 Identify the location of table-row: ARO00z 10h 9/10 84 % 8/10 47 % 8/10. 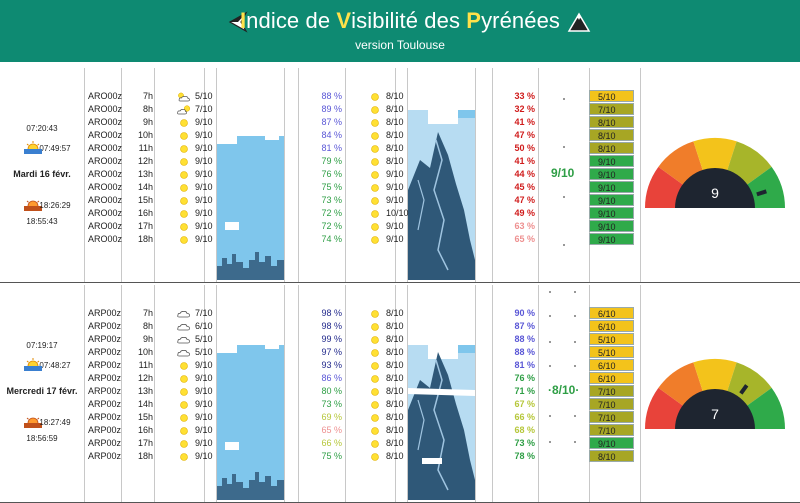
(442, 135).